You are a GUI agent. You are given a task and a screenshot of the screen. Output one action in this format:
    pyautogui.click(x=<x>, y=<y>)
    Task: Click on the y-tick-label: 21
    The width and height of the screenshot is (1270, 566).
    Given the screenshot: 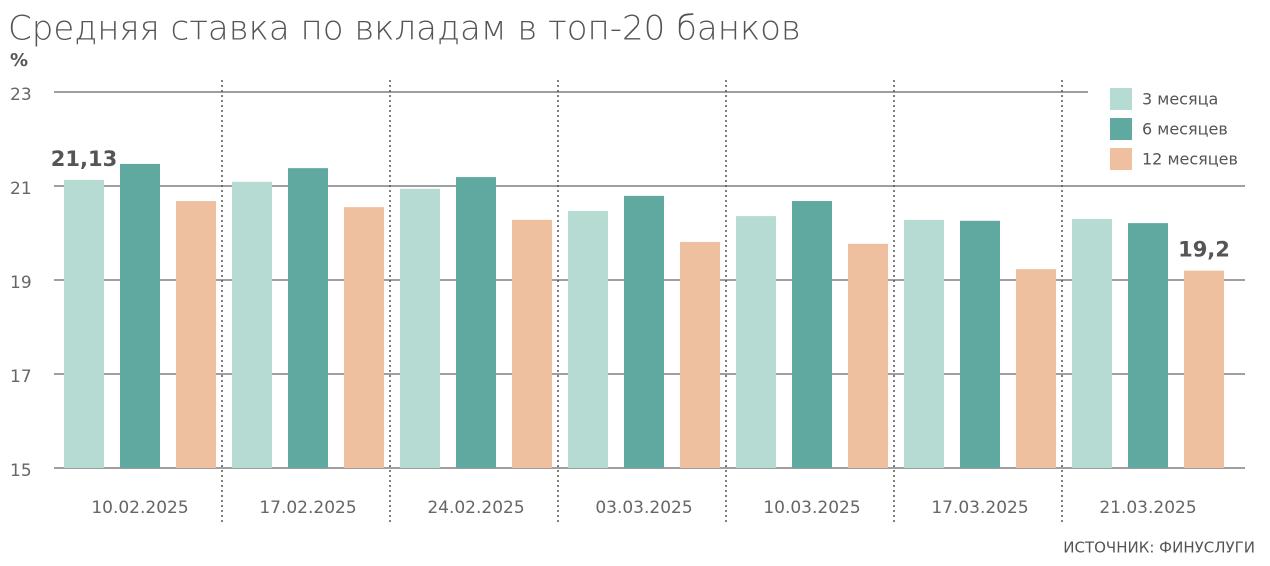 What is the action you would take?
    pyautogui.click(x=21, y=189)
    